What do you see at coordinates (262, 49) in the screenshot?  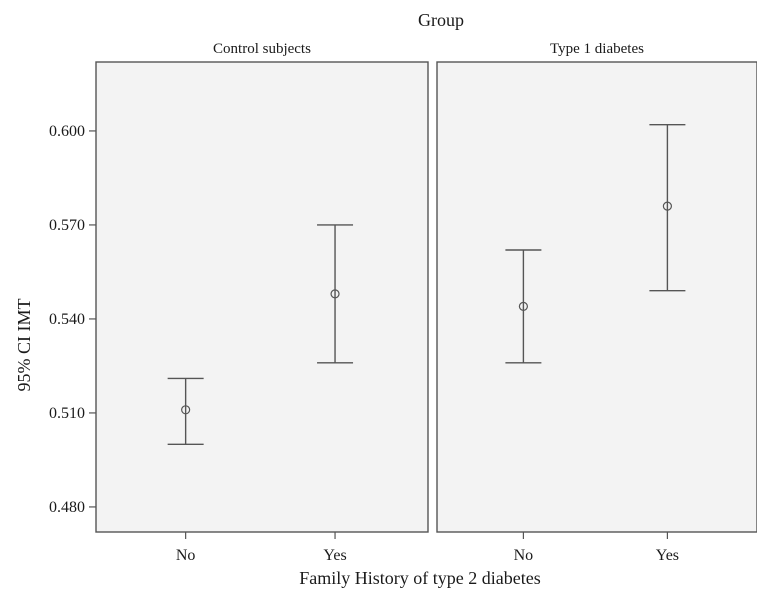 I see `panel-strip-label: Control subjects` at bounding box center [262, 49].